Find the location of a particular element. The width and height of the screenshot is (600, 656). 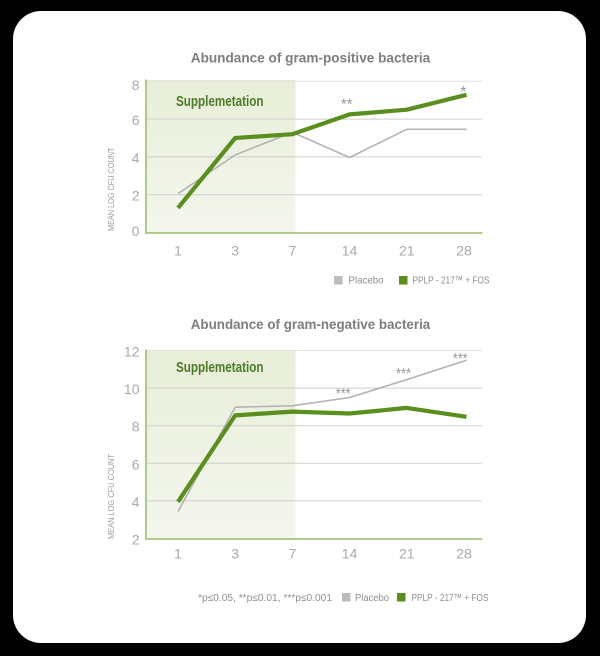

svg-text: 10 is located at coordinates (132, 389).